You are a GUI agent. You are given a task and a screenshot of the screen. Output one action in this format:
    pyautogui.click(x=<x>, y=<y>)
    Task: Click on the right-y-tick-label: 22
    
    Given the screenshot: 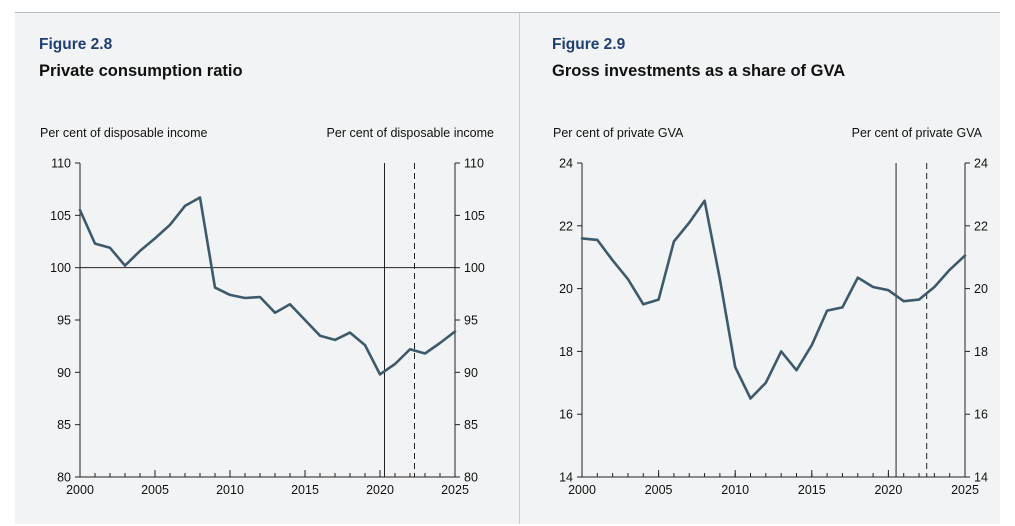 What is the action you would take?
    pyautogui.click(x=981, y=226)
    